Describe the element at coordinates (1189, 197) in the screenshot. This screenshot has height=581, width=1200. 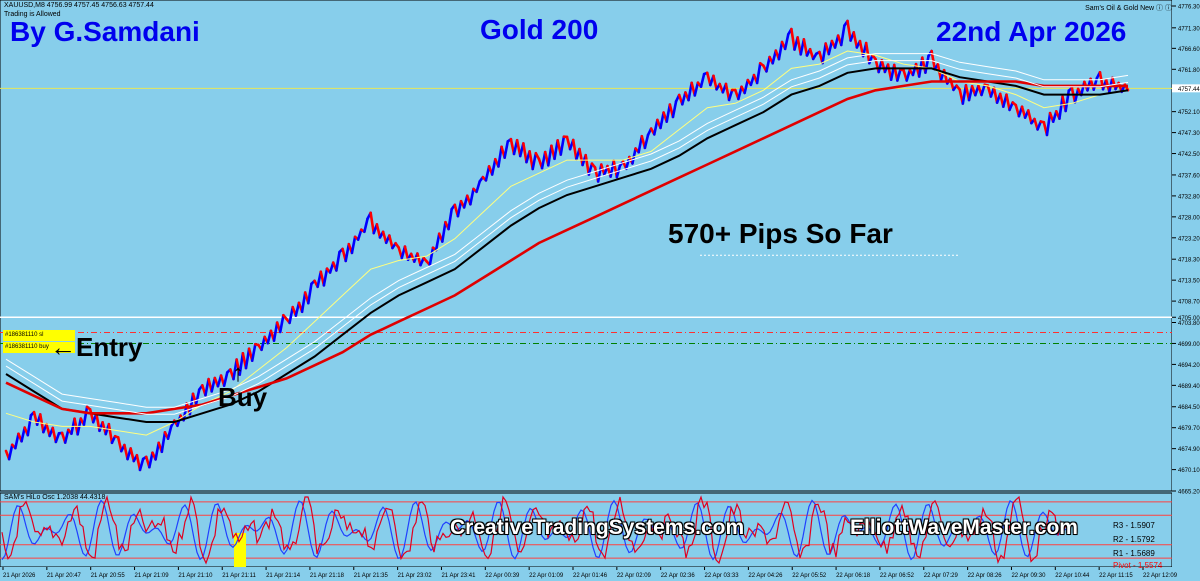
I see `y-tick-label: 4732.80` at that location.